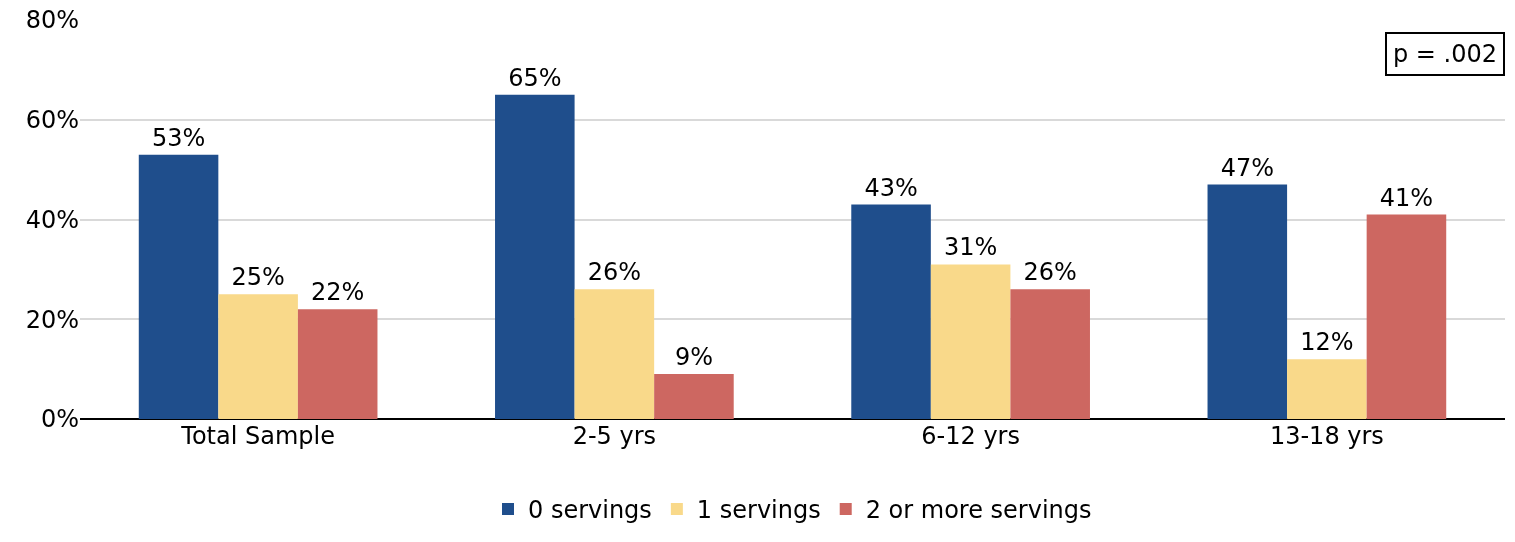  Describe the element at coordinates (1327, 342) in the screenshot. I see `data-label: 12%` at that location.